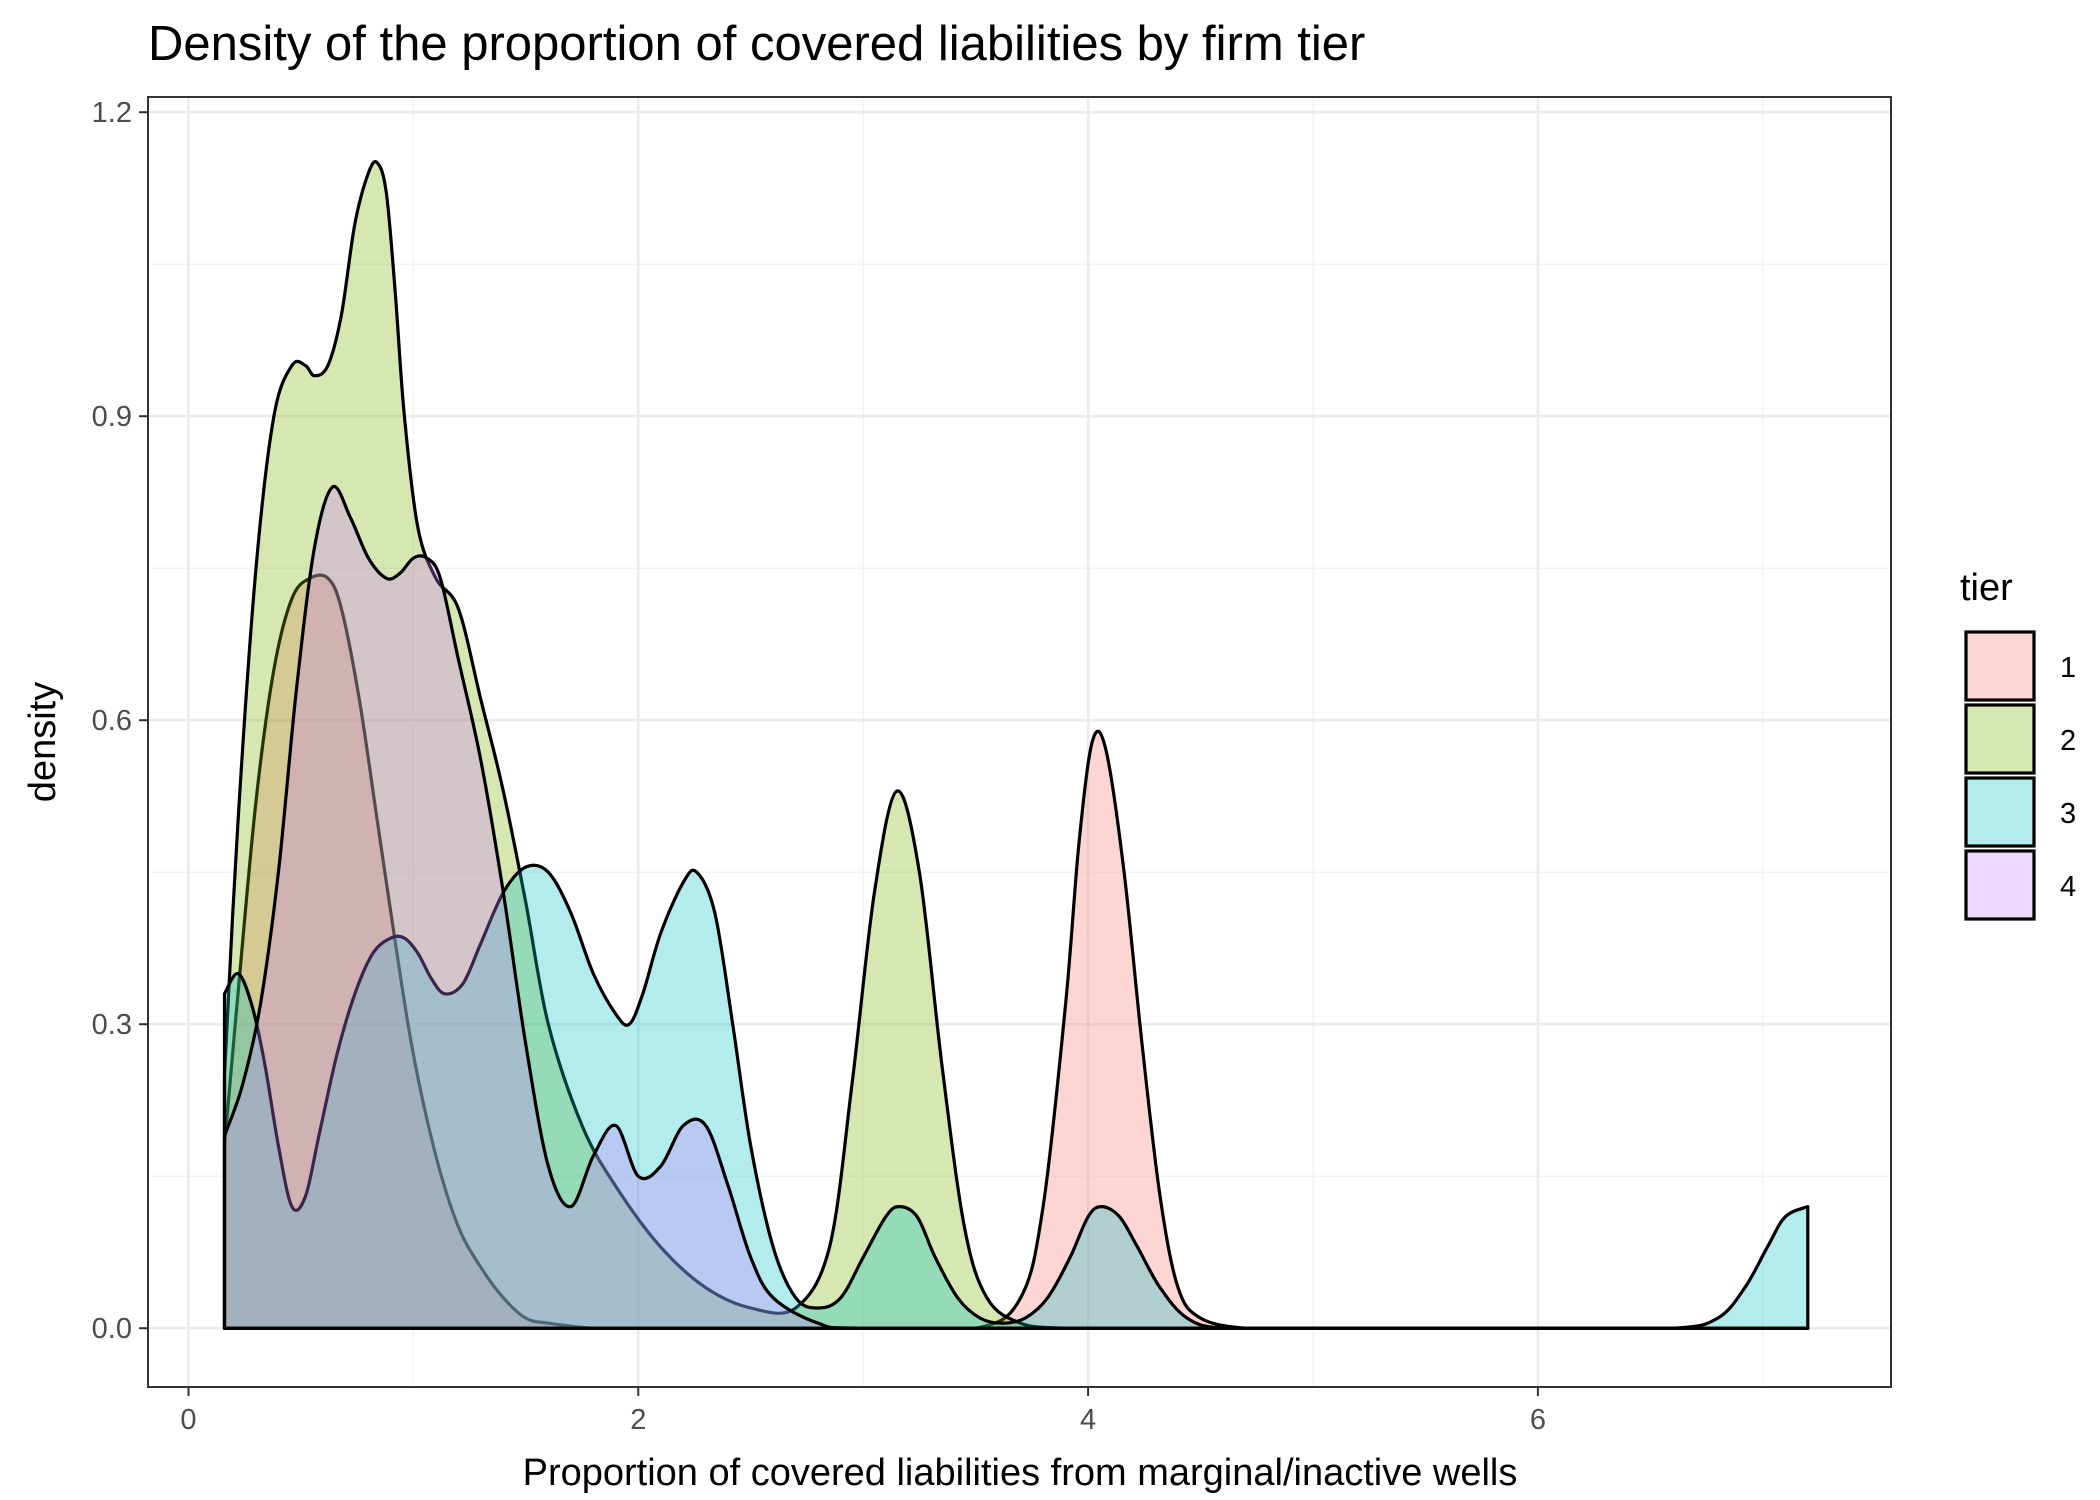 The image size is (2100, 1500). I want to click on legend-label-tier-3: 3, so click(2068, 814).